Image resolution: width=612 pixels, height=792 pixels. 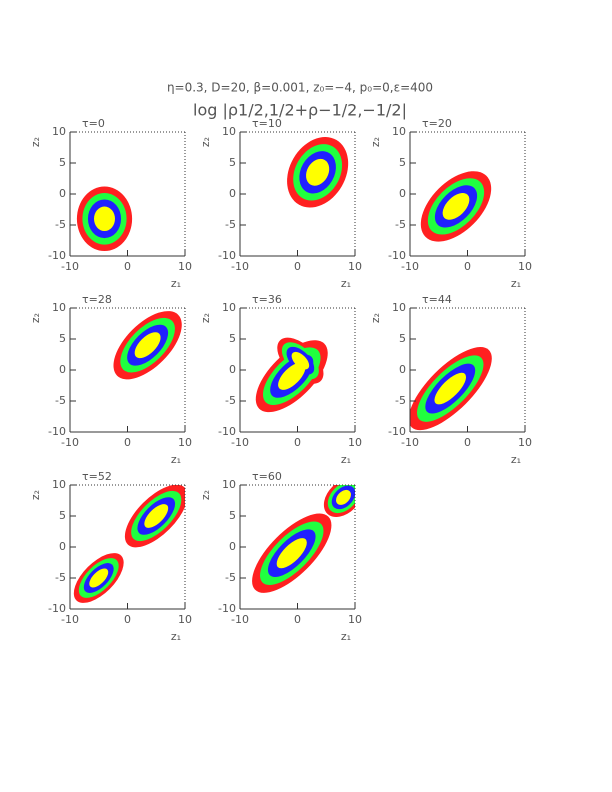 What do you see at coordinates (93, 123) in the screenshot?
I see `panel-title: τ=0` at bounding box center [93, 123].